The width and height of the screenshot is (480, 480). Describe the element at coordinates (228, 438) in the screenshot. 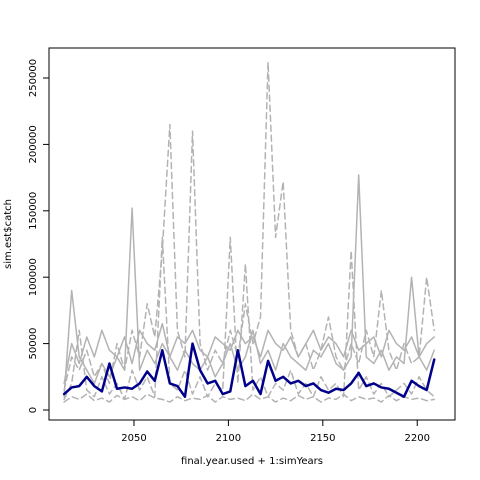

I see `x-tick-label: 2100` at that location.